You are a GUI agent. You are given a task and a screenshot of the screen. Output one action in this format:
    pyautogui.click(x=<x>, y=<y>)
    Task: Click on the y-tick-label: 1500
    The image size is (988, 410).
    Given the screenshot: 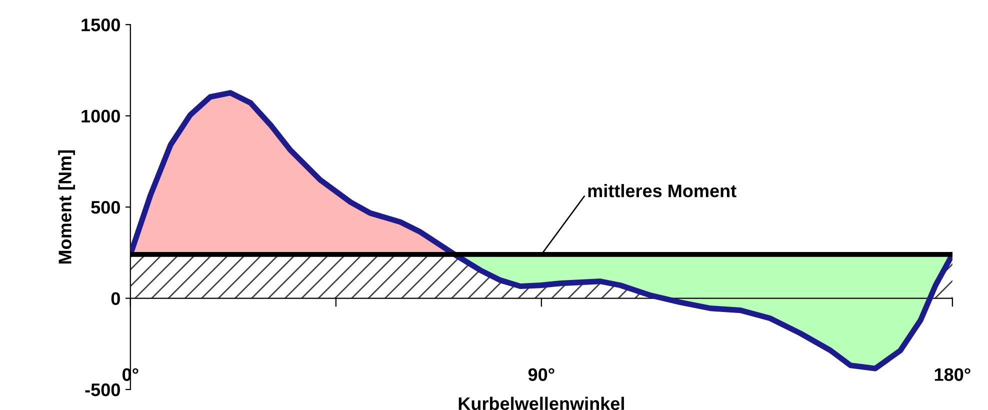 What is the action you would take?
    pyautogui.click(x=101, y=25)
    